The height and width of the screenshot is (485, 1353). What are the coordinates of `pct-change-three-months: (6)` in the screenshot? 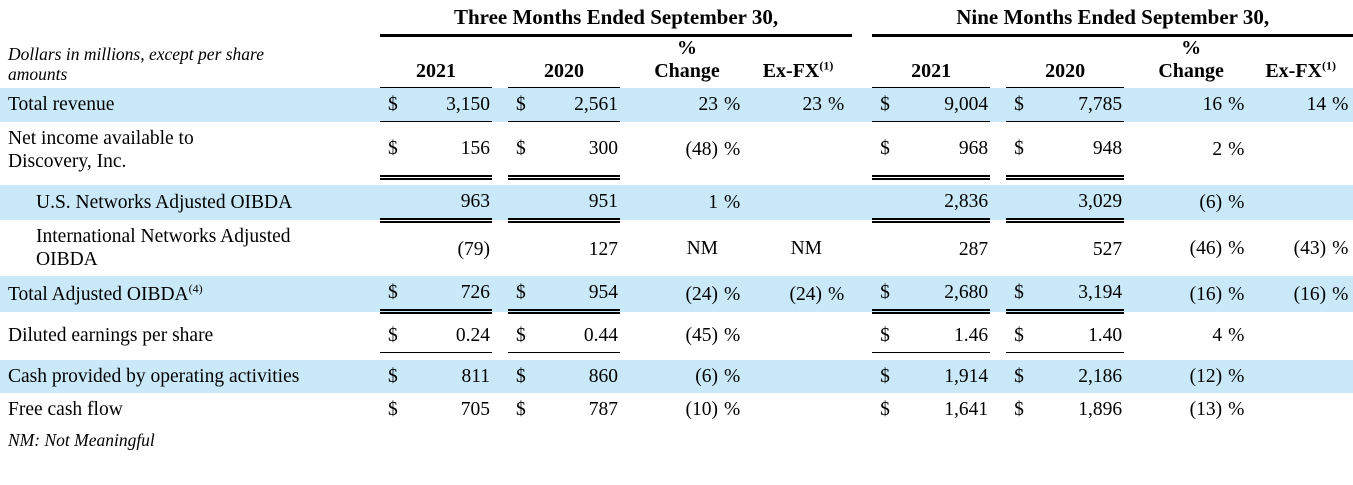 It's located at (706, 377).